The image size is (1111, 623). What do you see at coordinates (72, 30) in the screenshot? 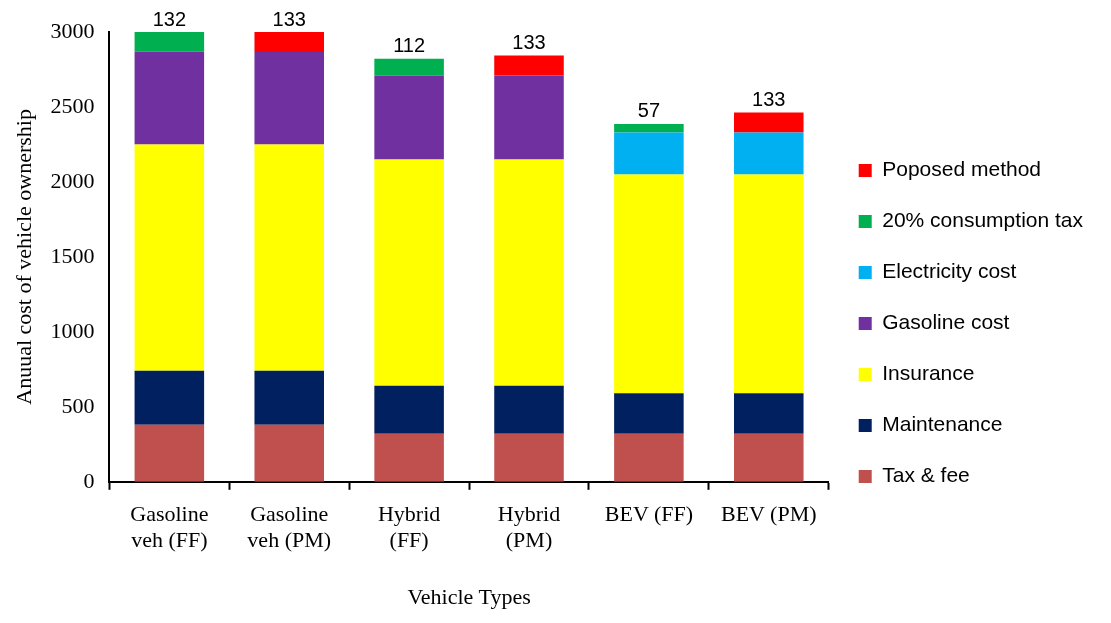
I see `y-tick-label: 3000` at bounding box center [72, 30].